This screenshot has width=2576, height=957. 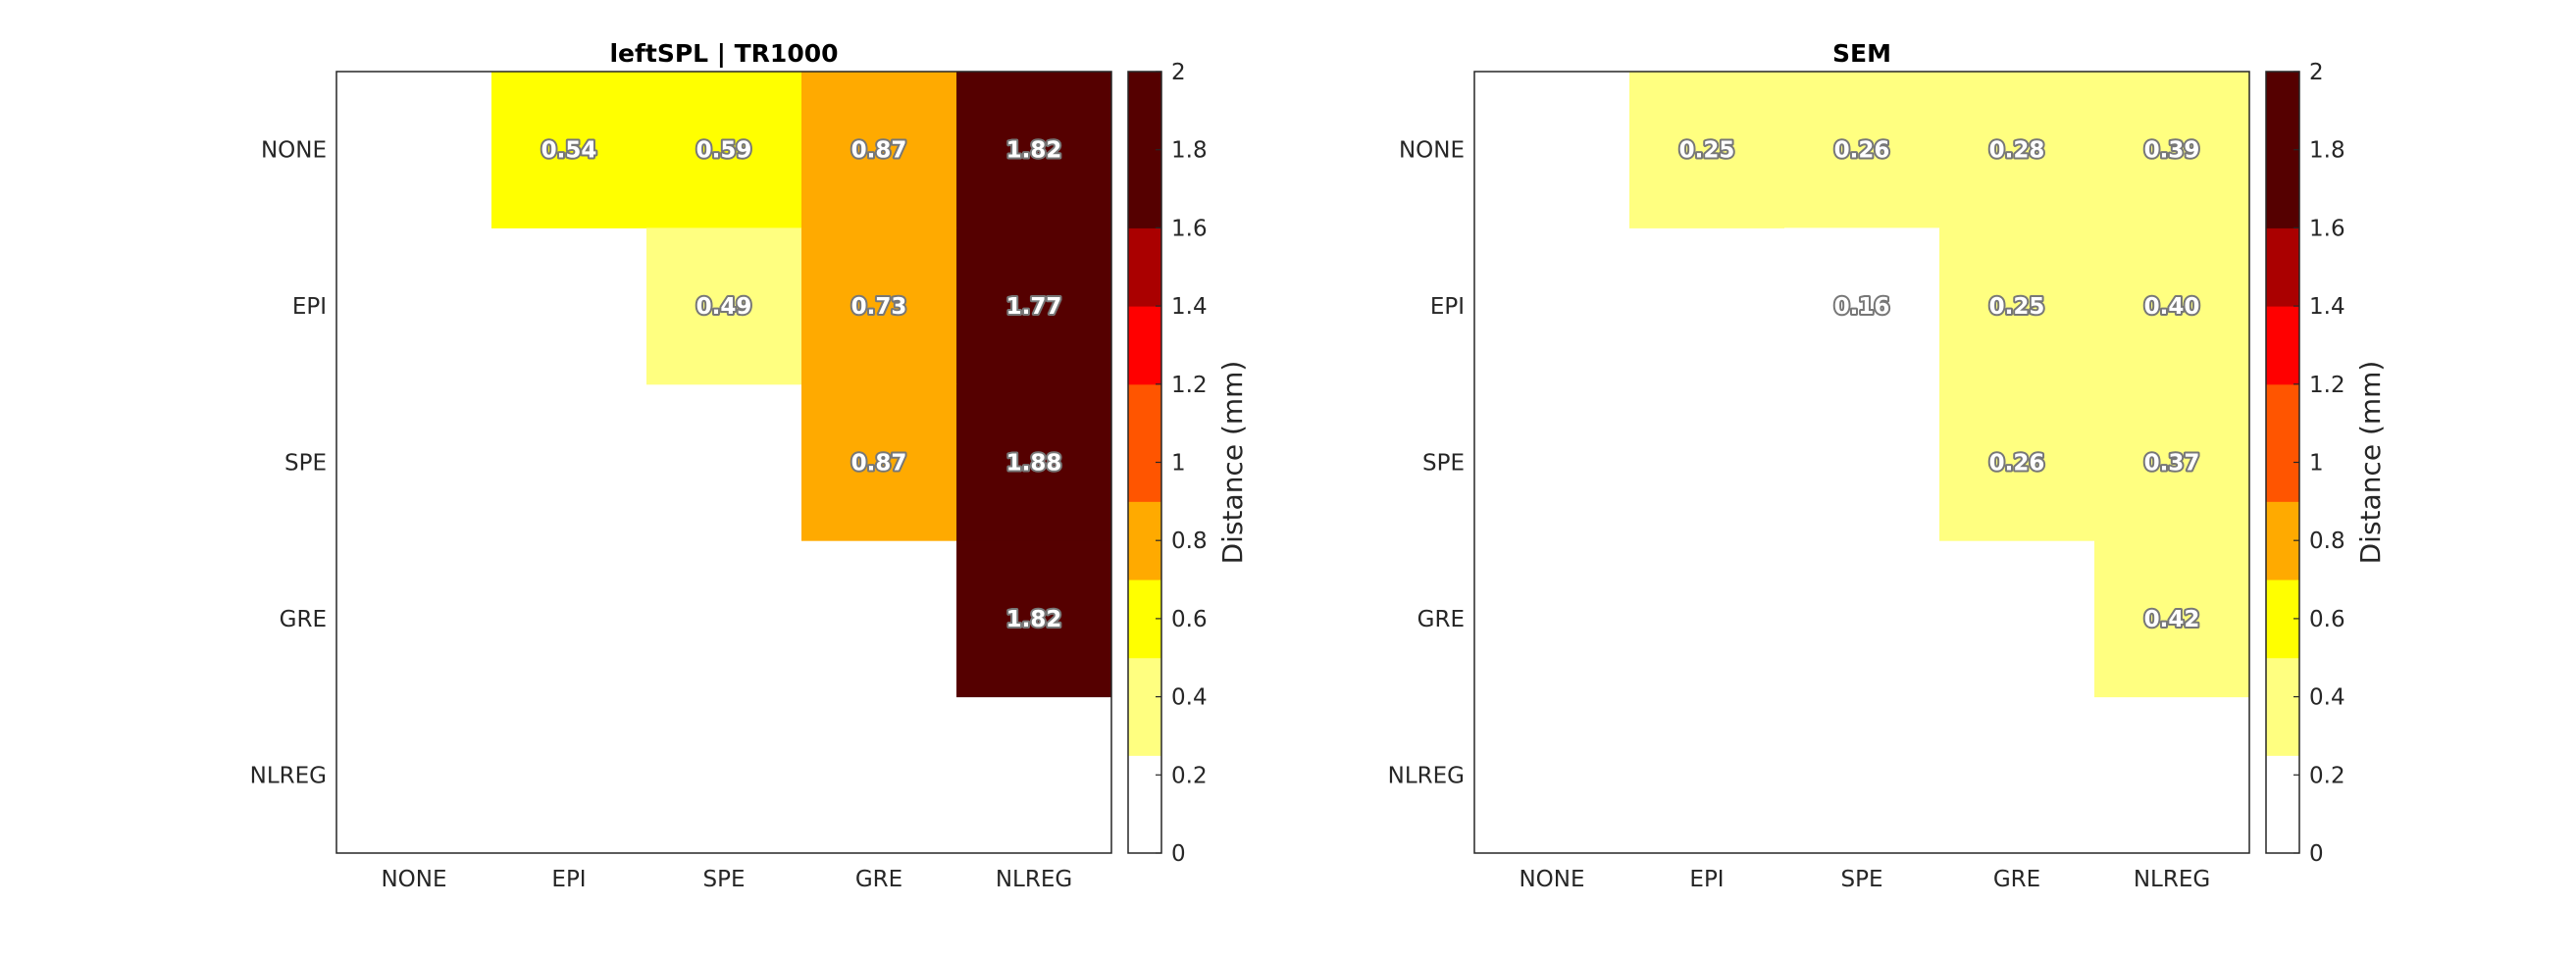 I want to click on cell-value-label: 0.54, so click(x=569, y=151).